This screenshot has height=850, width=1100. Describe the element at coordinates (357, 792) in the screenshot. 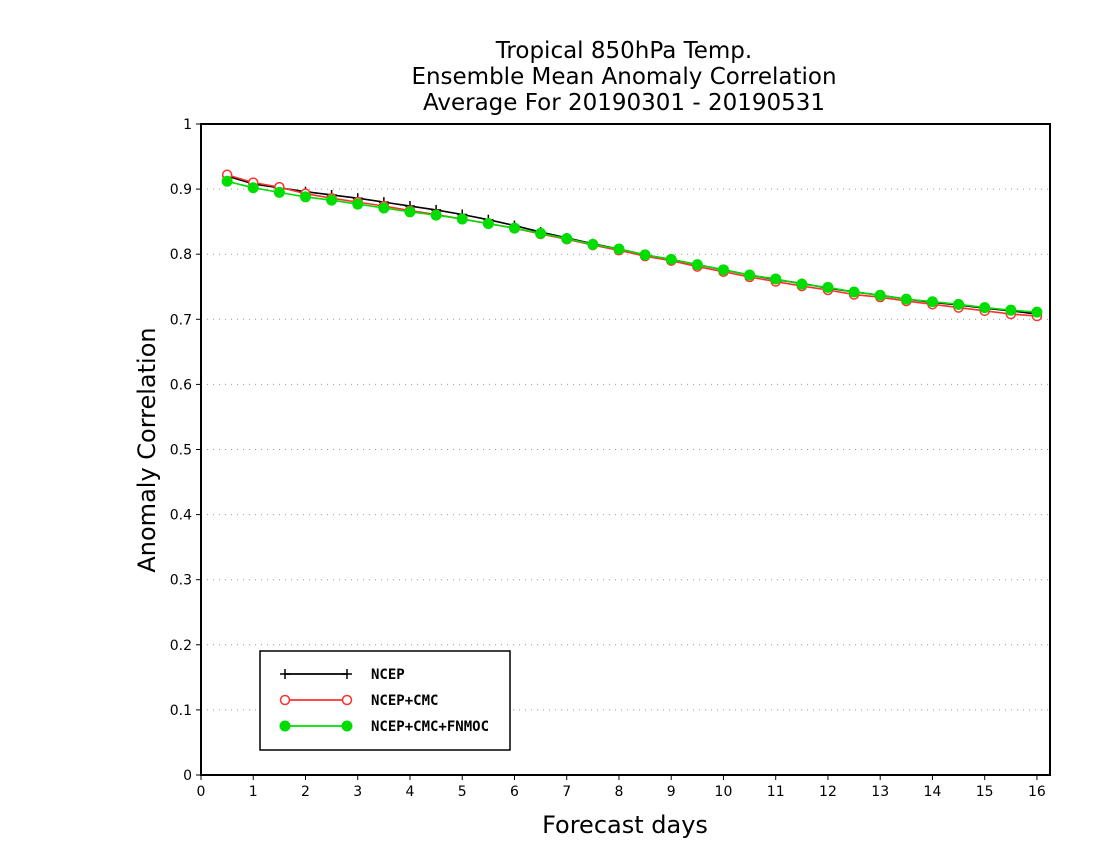

I see `x-tick-label: 3` at that location.